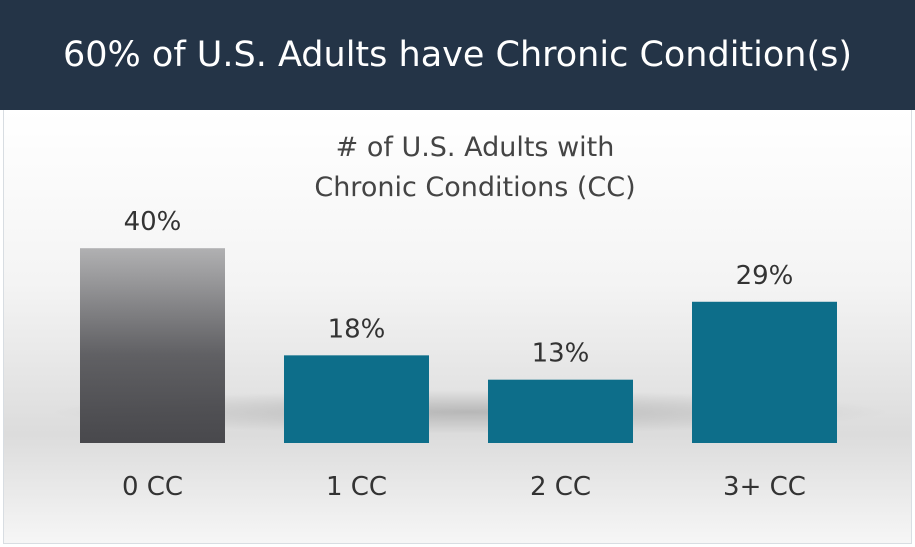  Describe the element at coordinates (764, 487) in the screenshot. I see `x-tick-label: 3+ CC` at that location.